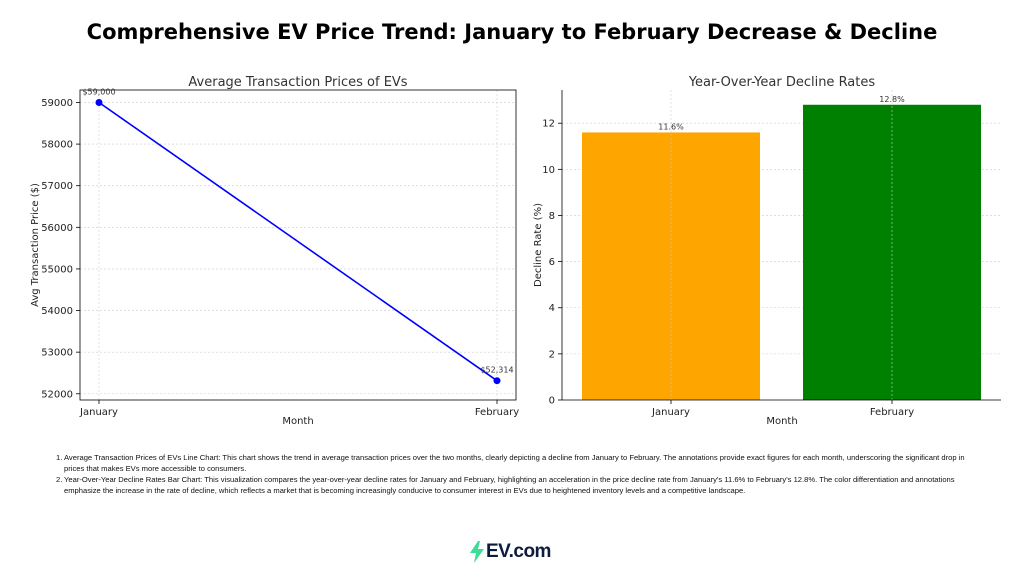 This screenshot has width=1024, height=576. I want to click on ev-logo: EV.com, so click(509, 552).